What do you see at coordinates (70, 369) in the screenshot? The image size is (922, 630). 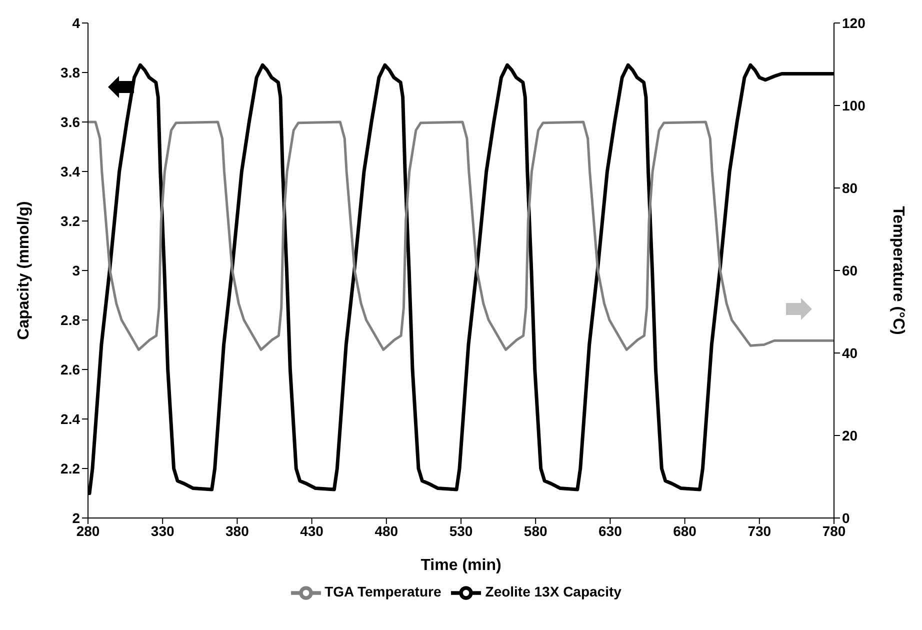 I see `y-tick-label: 2.6` at bounding box center [70, 369].